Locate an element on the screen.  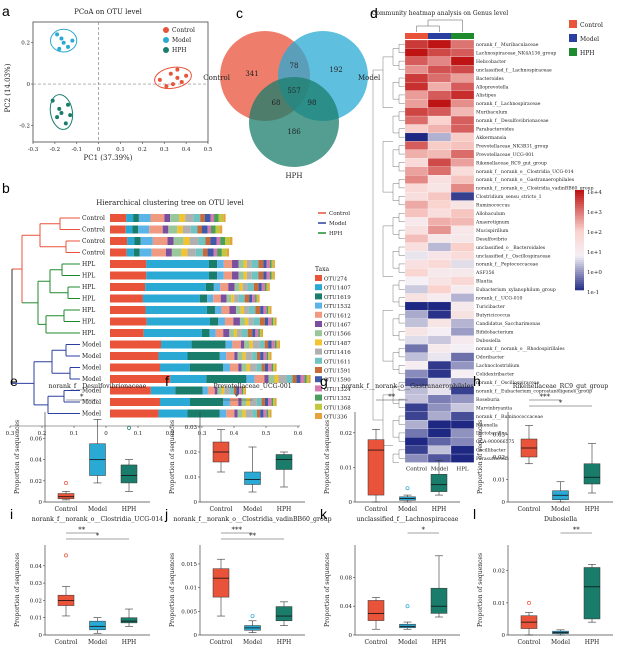
taxa-legend-label: OTU1532 is located at coordinates (337, 307).